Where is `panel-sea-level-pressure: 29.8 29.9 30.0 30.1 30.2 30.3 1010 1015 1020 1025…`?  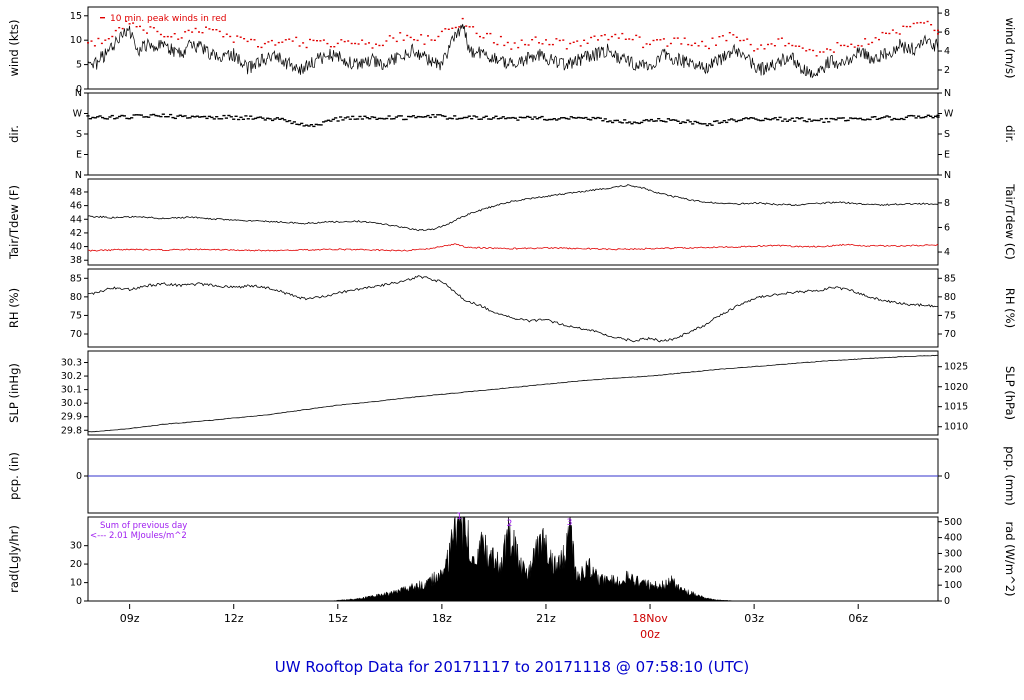
panel-sea-level-pressure: 29.8 29.9 30.0 30.1 30.2 30.3 1010 1015 1020 1025… is located at coordinates (512, 393).